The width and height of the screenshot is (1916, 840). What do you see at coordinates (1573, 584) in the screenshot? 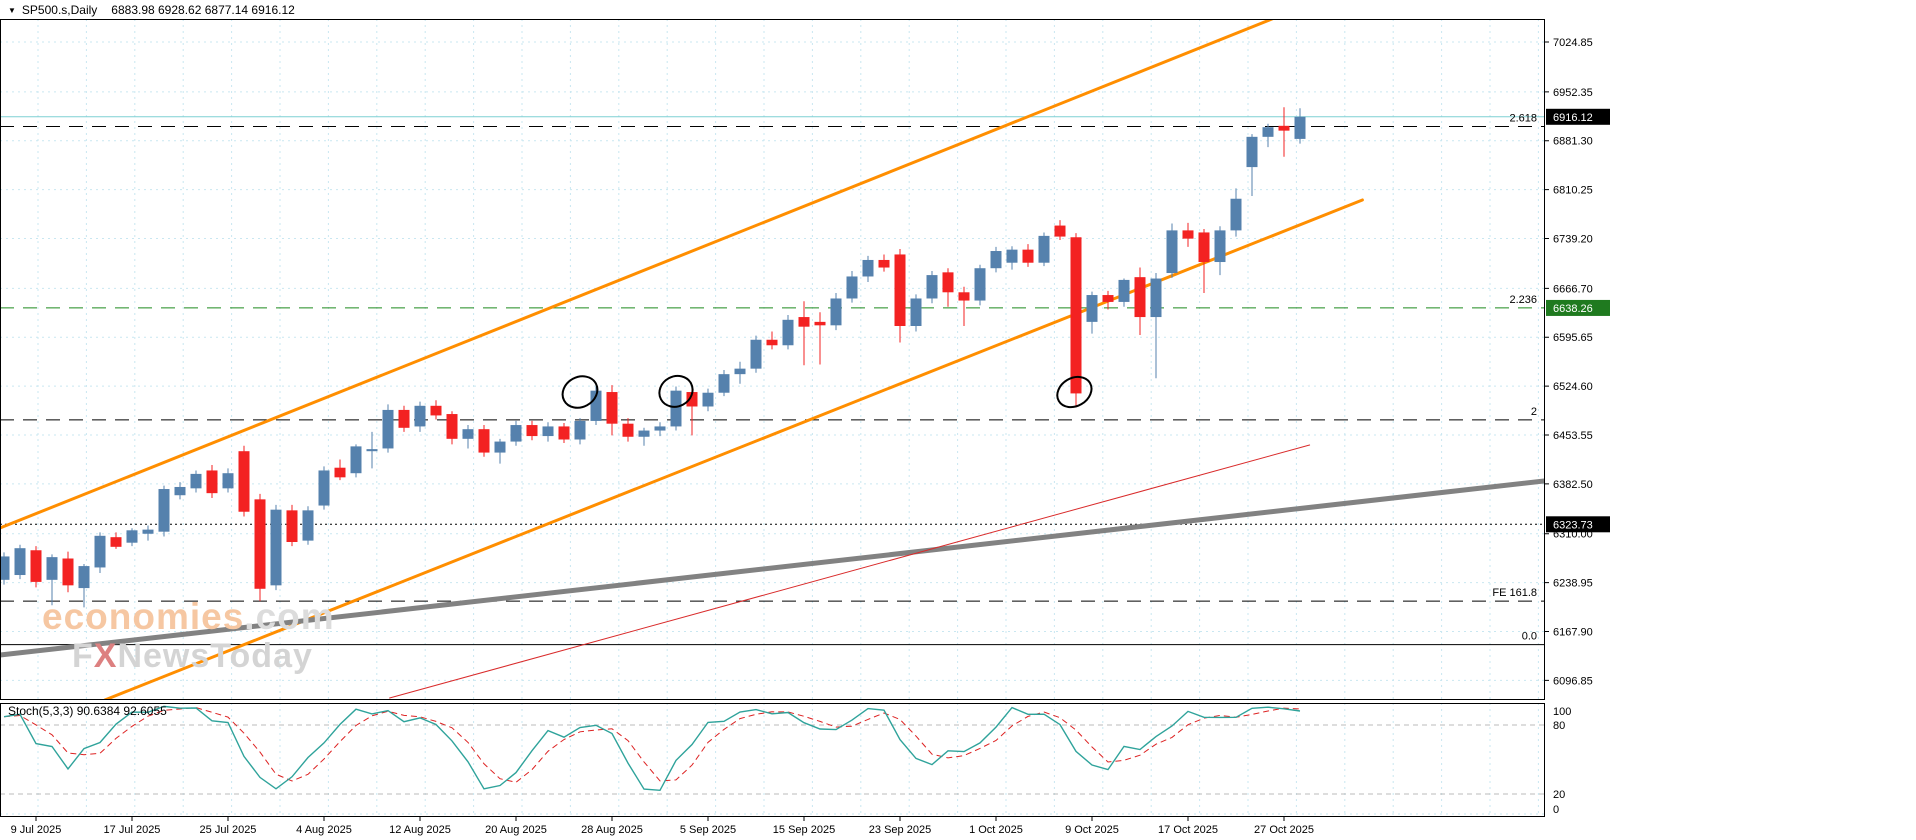
I see `price-axis-label: 6238.95` at bounding box center [1573, 584].